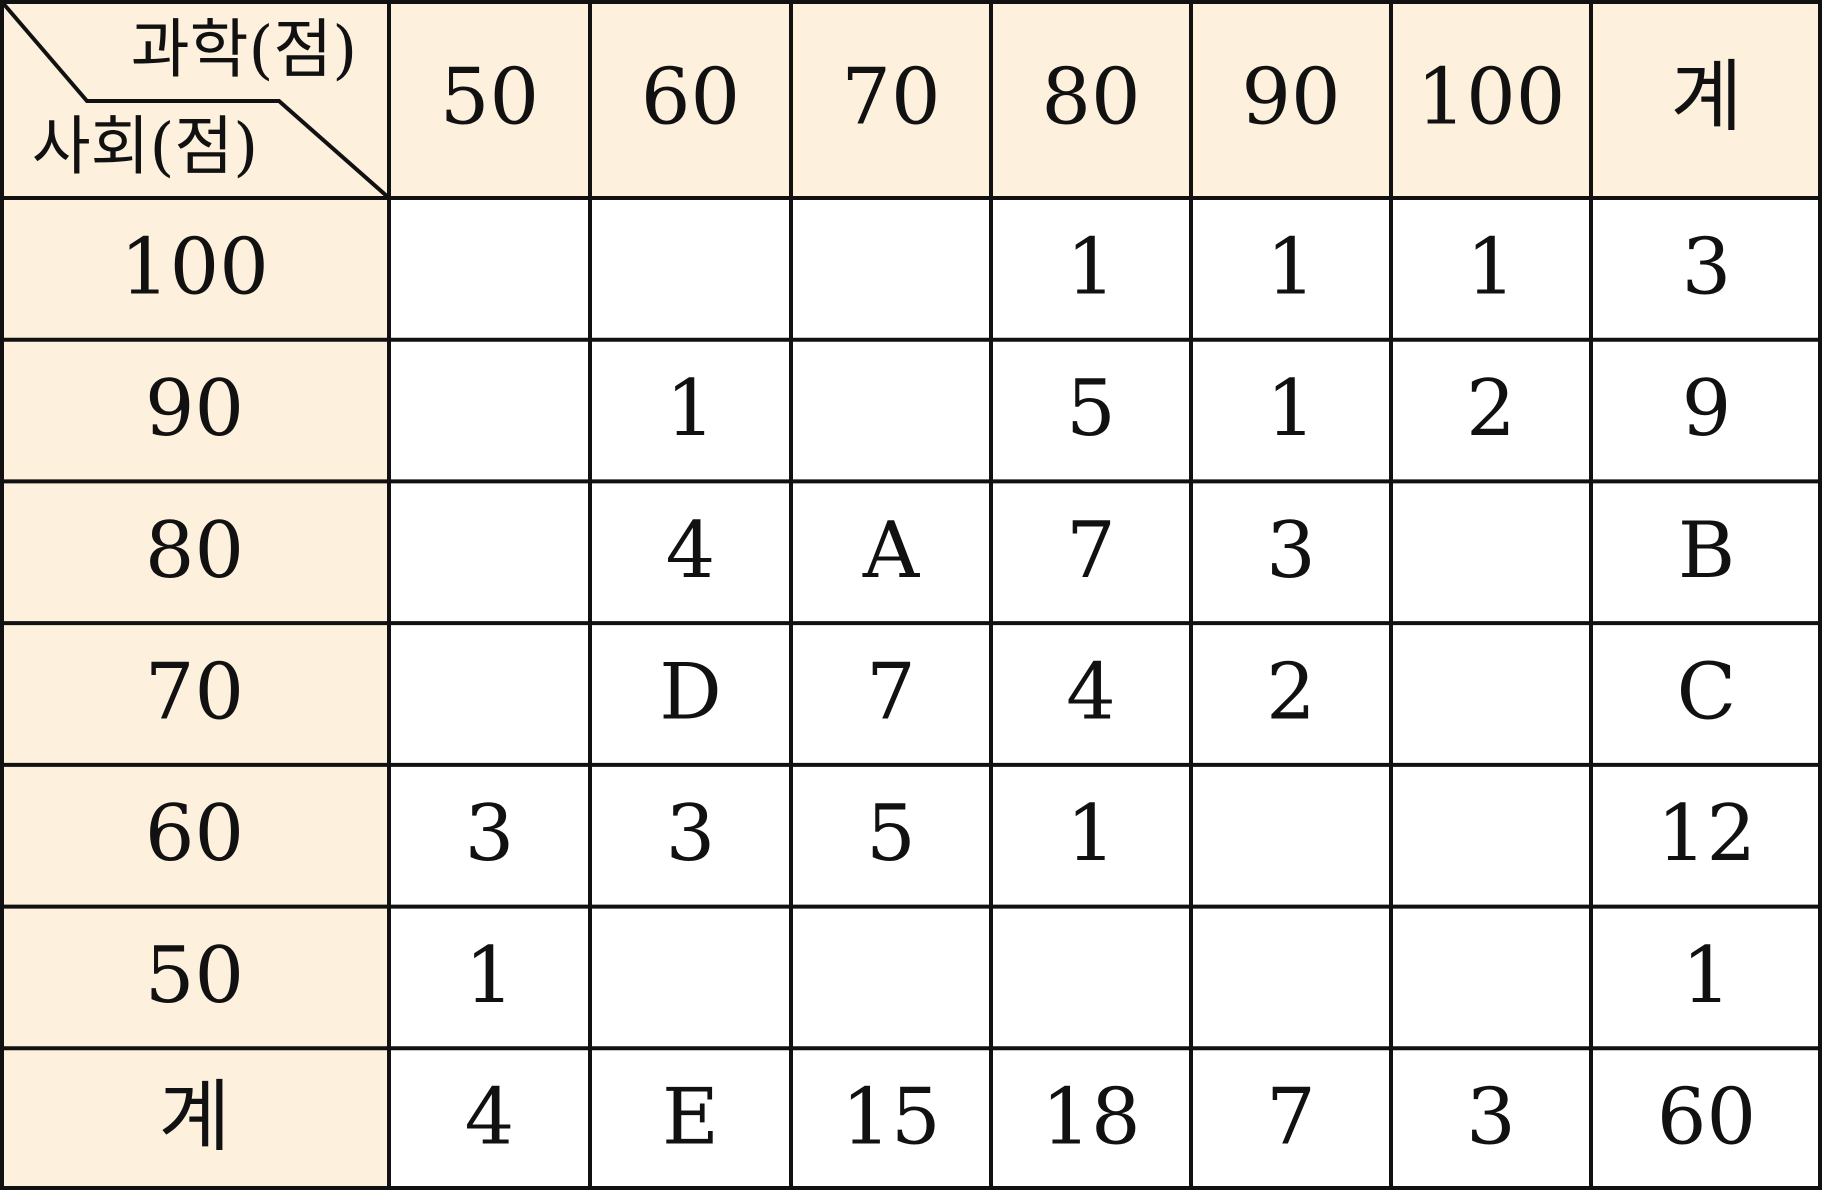 The height and width of the screenshot is (1190, 1822). What do you see at coordinates (690, 693) in the screenshot?
I see `cell: D` at bounding box center [690, 693].